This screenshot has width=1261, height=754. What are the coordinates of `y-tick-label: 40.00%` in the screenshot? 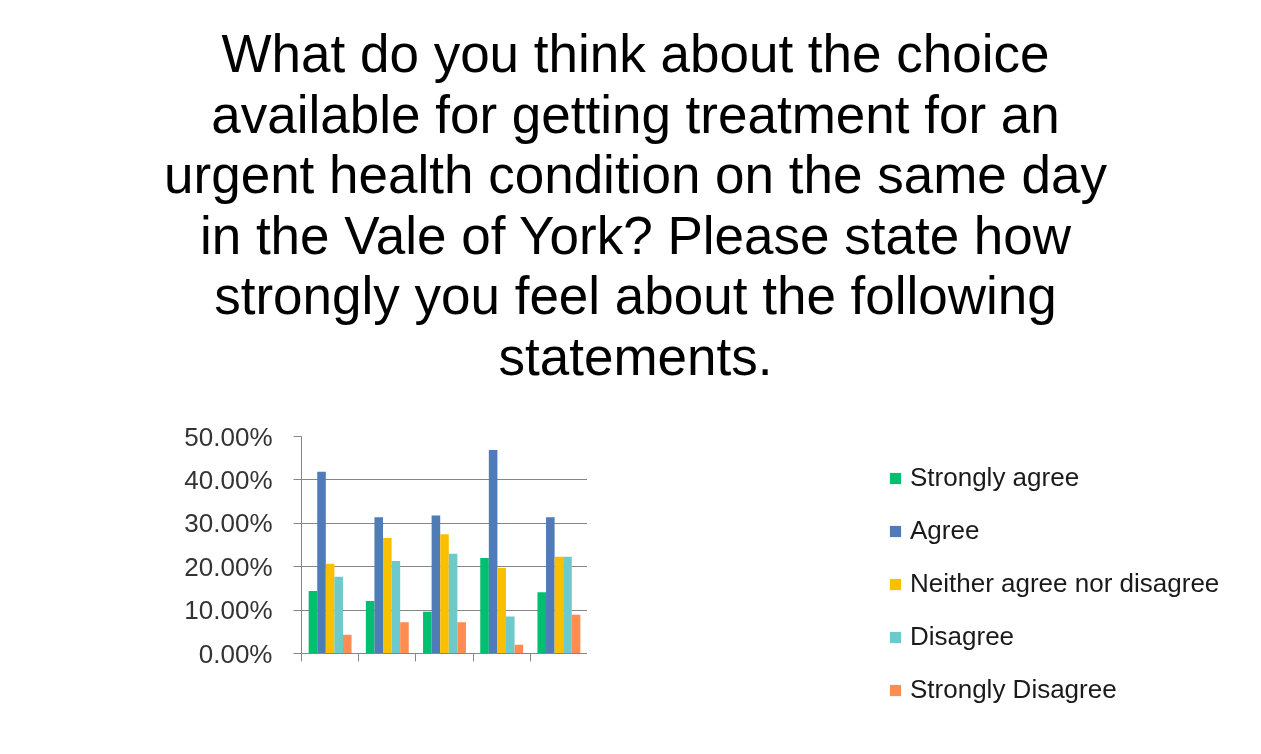 It's located at (228, 479).